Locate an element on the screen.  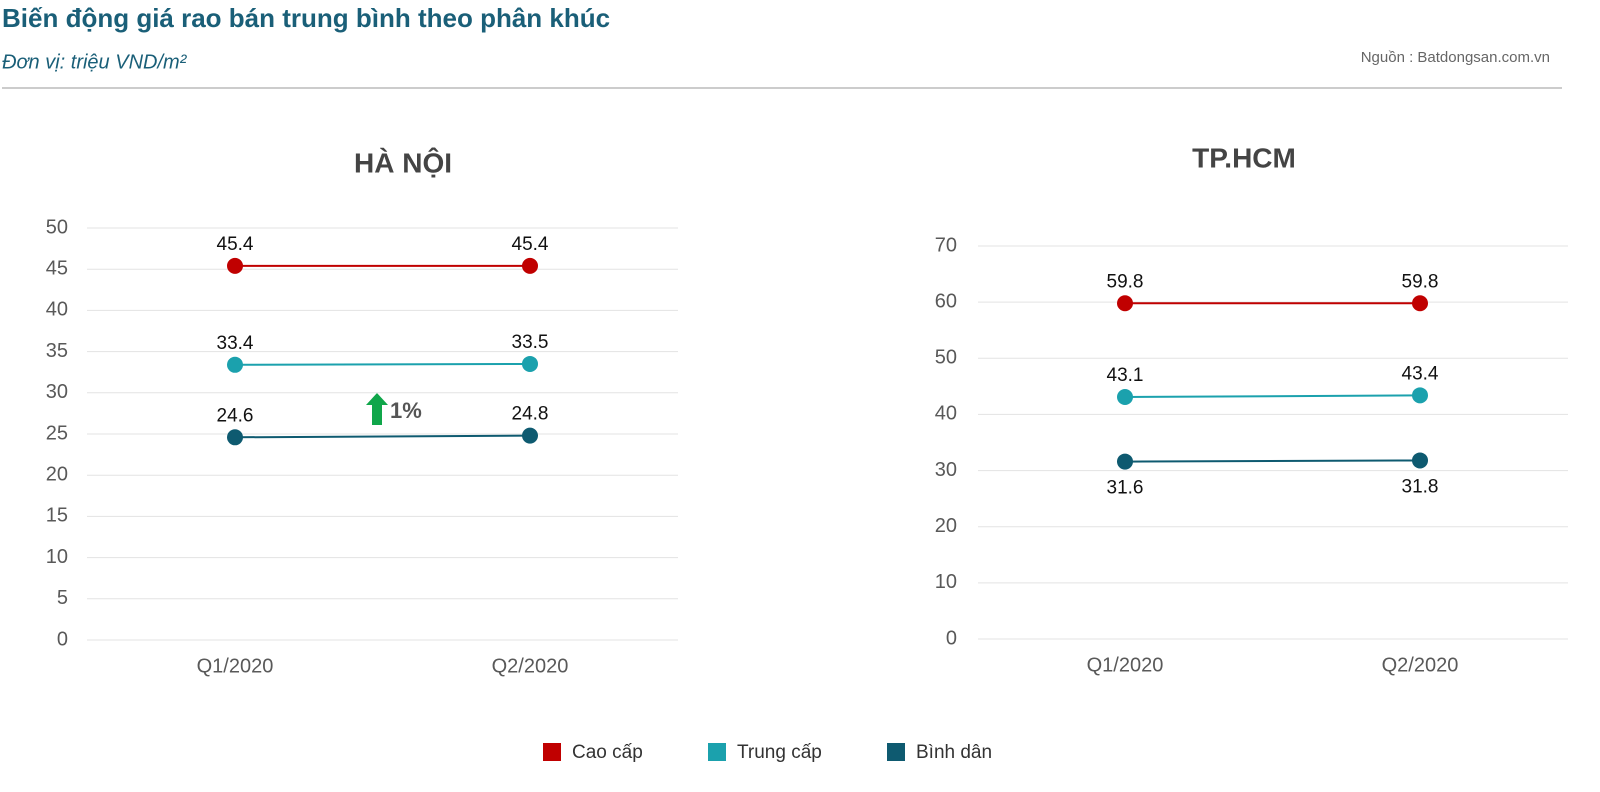
legend-label: Bình dân is located at coordinates (954, 752).